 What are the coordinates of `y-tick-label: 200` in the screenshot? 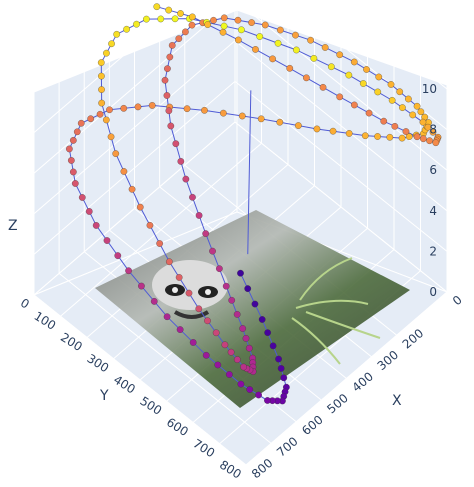 It's located at (71, 342).